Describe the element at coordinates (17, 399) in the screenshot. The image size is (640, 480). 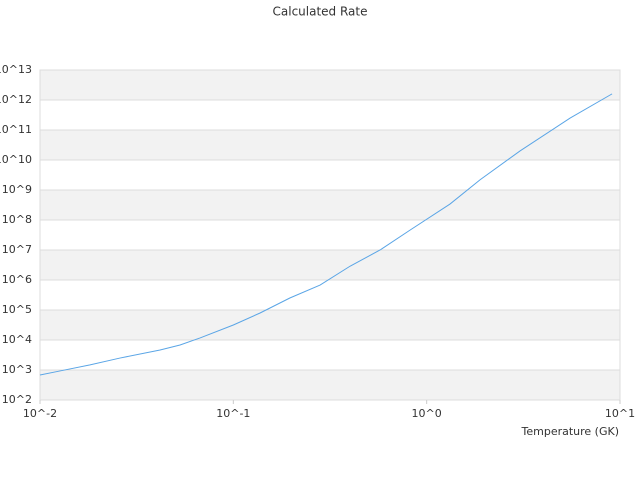
I see `y-tick-label: 10^2` at that location.